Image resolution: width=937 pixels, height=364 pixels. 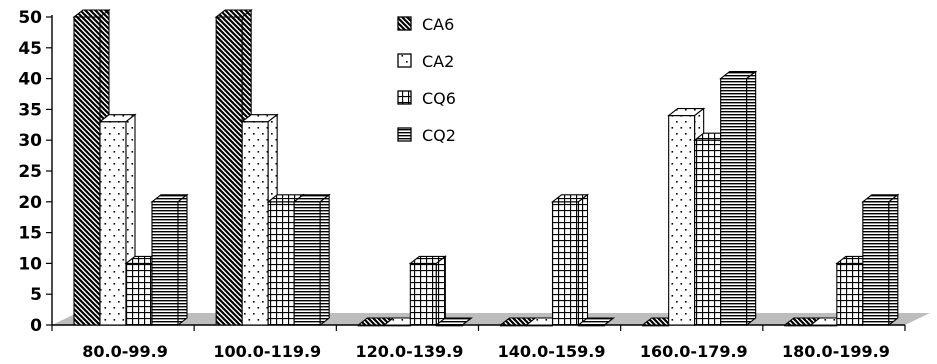 I want to click on y-tick-label: 50, so click(x=30, y=18).